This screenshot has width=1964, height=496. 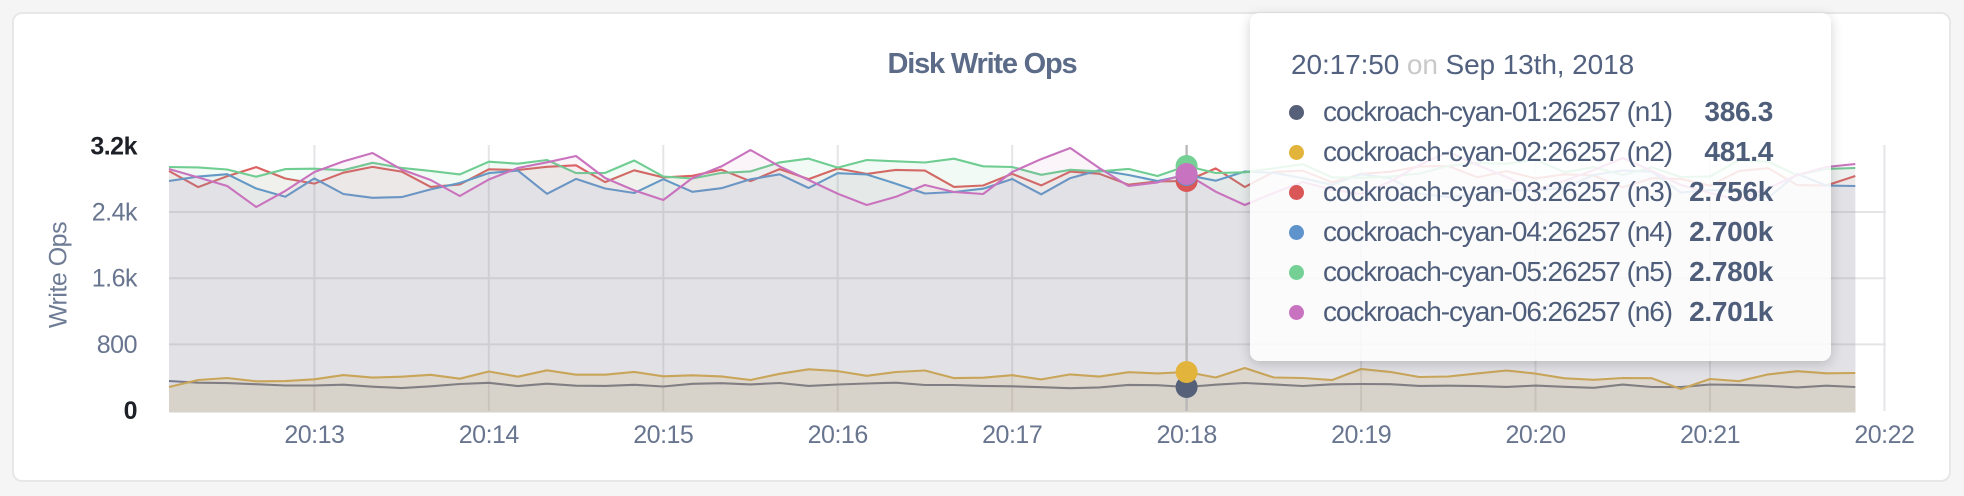 What do you see at coordinates (1187, 435) in the screenshot?
I see `svg-text: 20:18` at bounding box center [1187, 435].